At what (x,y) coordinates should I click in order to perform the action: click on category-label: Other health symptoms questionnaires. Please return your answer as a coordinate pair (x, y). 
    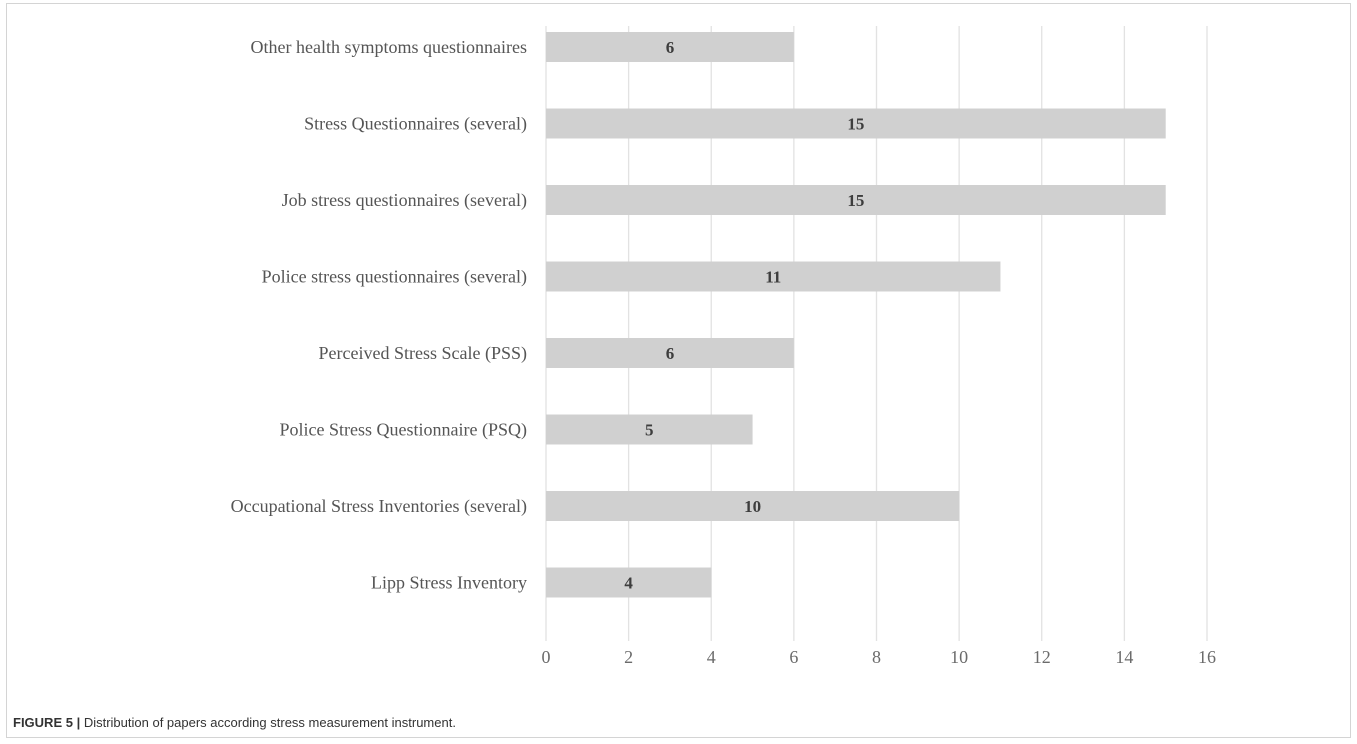
    Looking at the image, I should click on (389, 47).